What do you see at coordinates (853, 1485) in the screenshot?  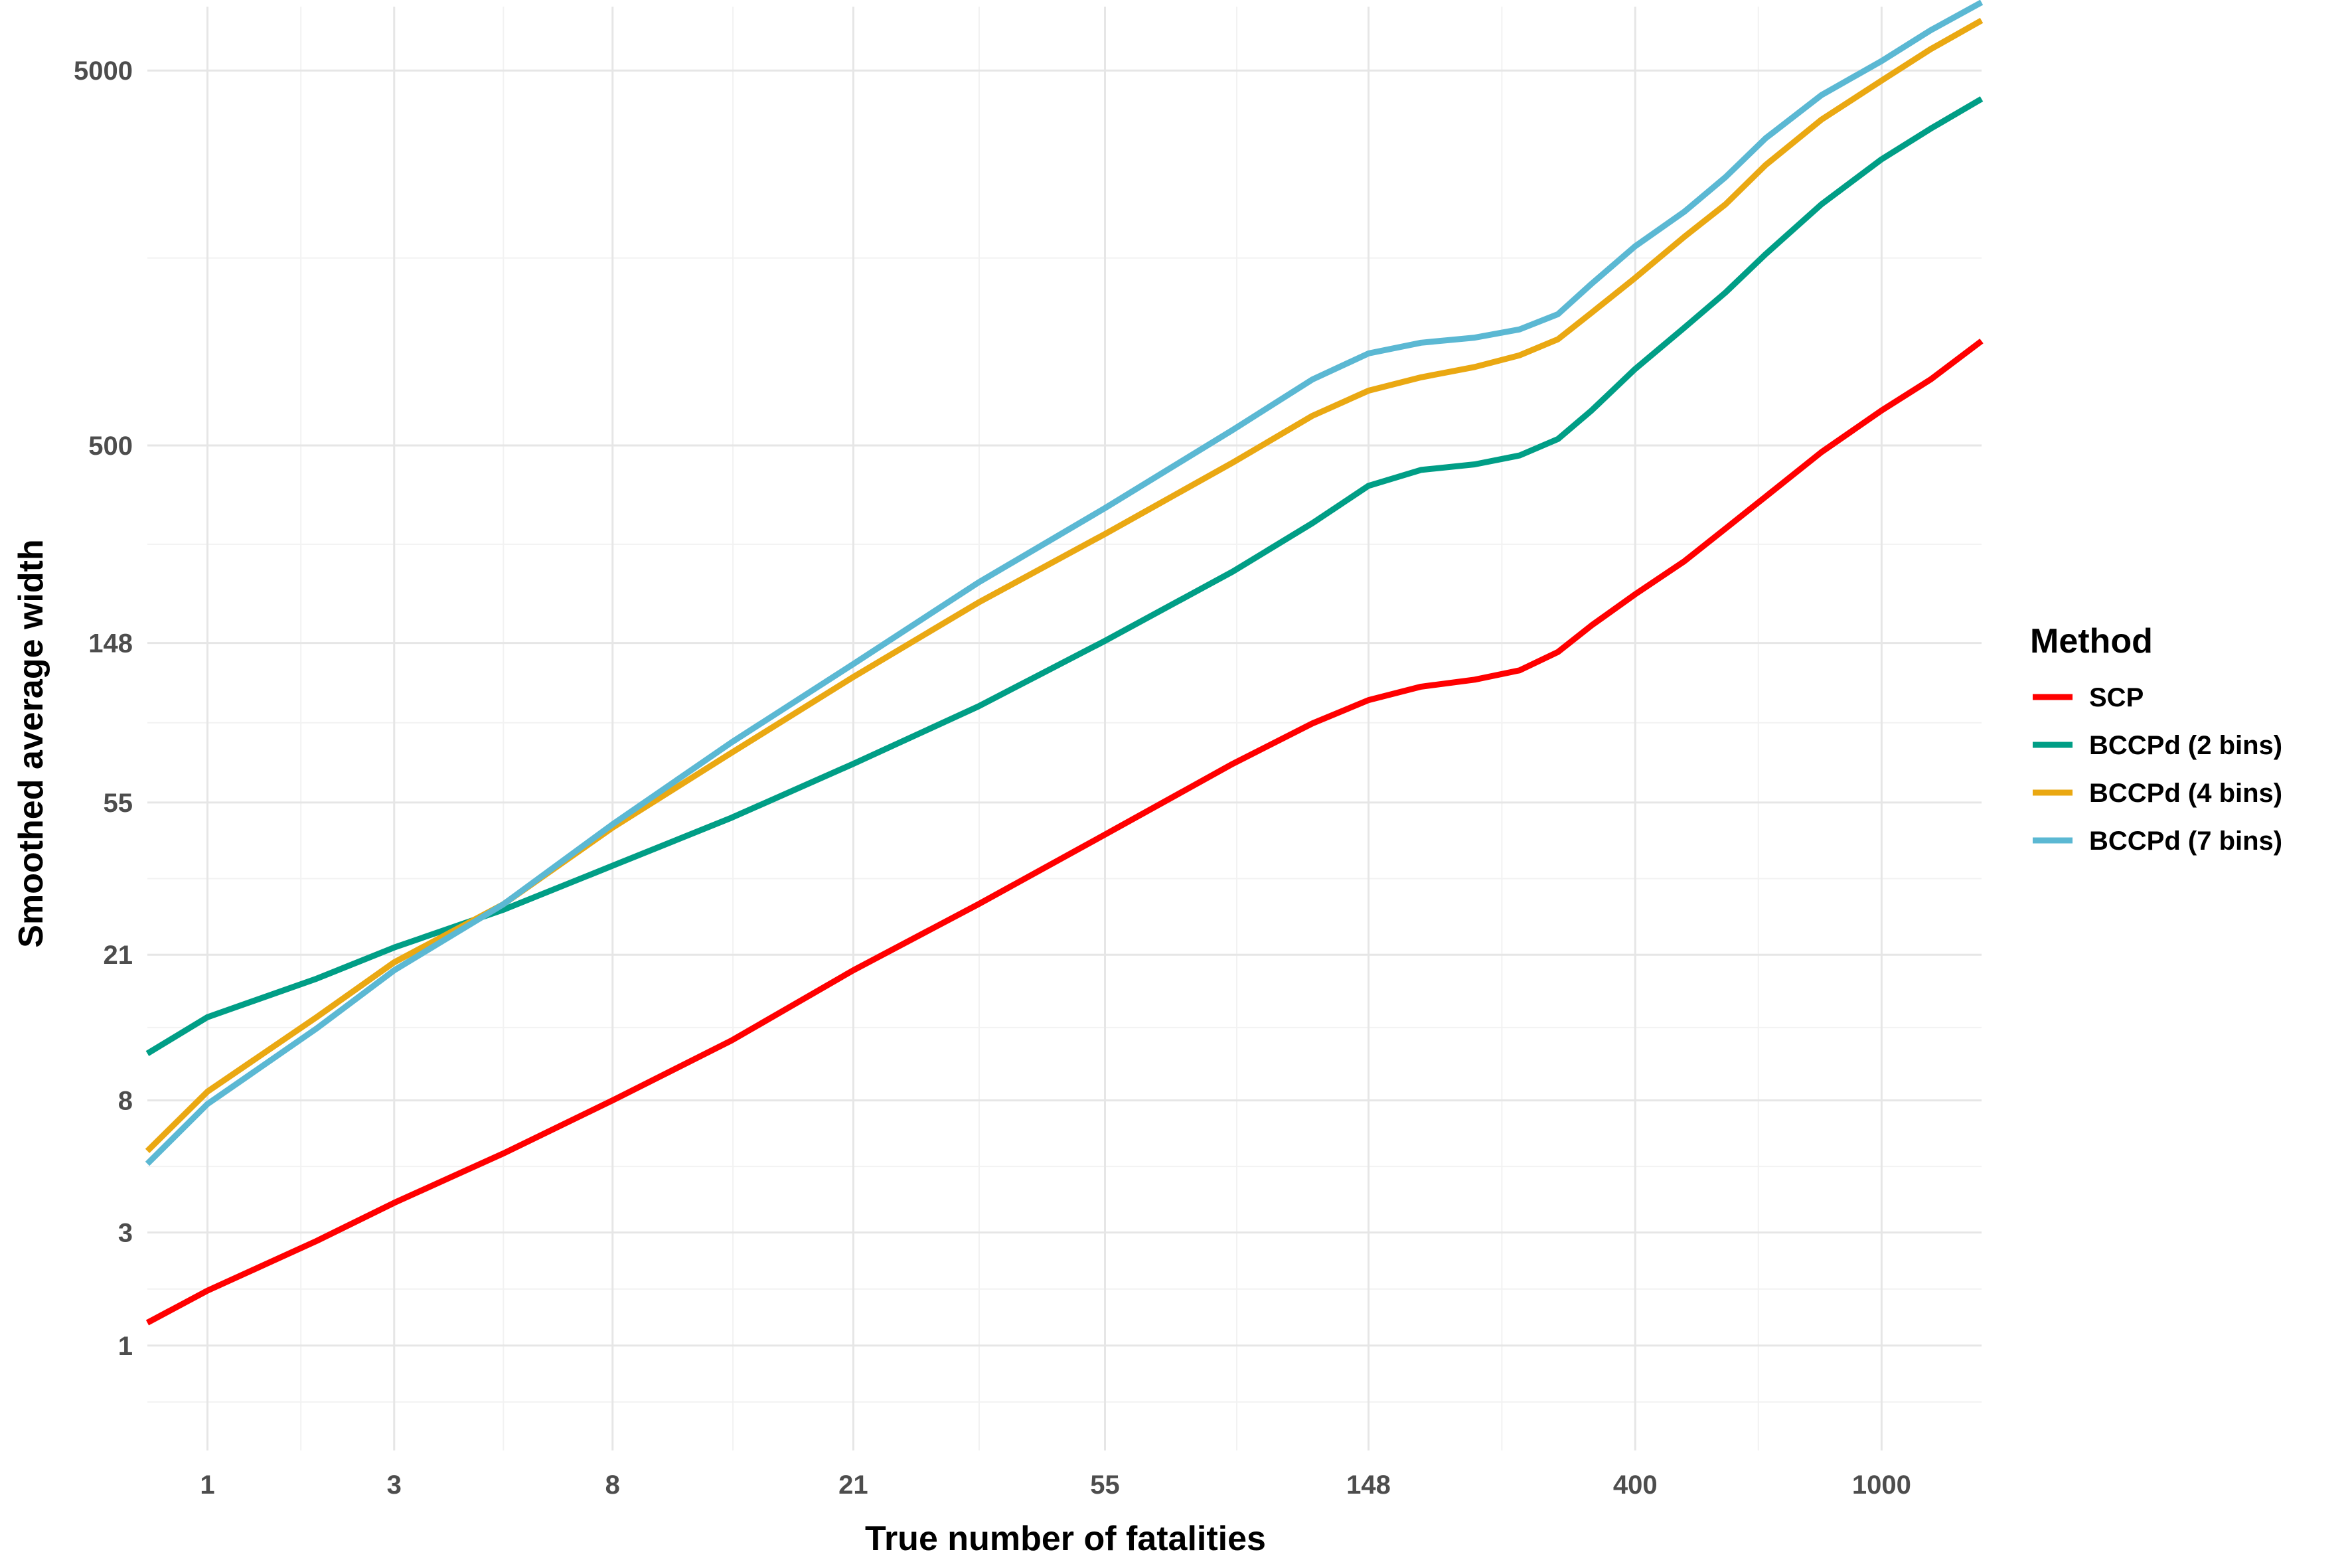 I see `x-tick-label: 21` at bounding box center [853, 1485].